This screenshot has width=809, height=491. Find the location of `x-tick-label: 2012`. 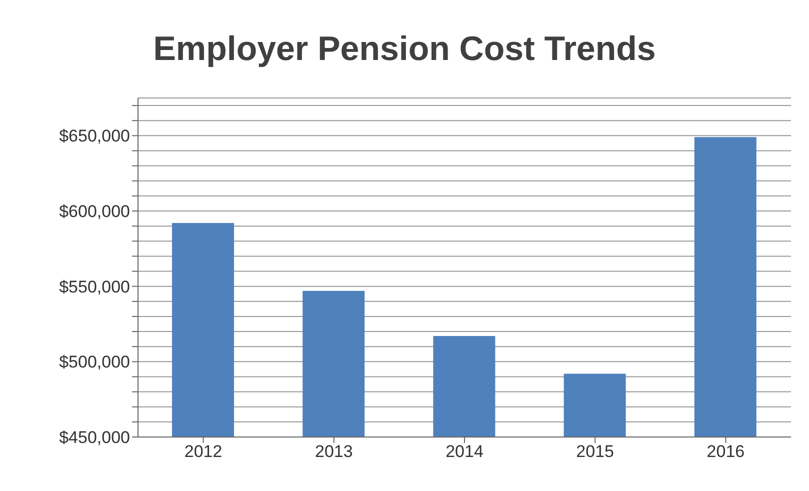

x-tick-label: 2012 is located at coordinates (203, 452).